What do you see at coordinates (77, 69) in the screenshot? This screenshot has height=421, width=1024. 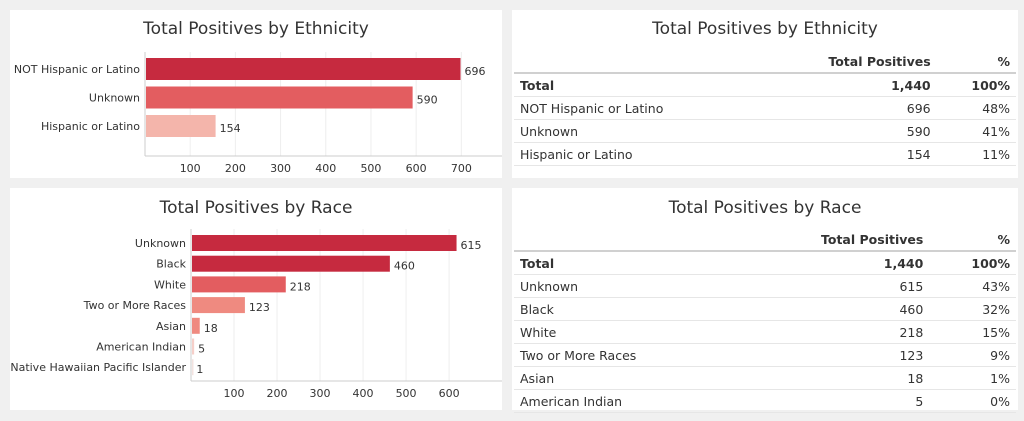 I see `category-label: NOT Hispanic or Latino` at bounding box center [77, 69].